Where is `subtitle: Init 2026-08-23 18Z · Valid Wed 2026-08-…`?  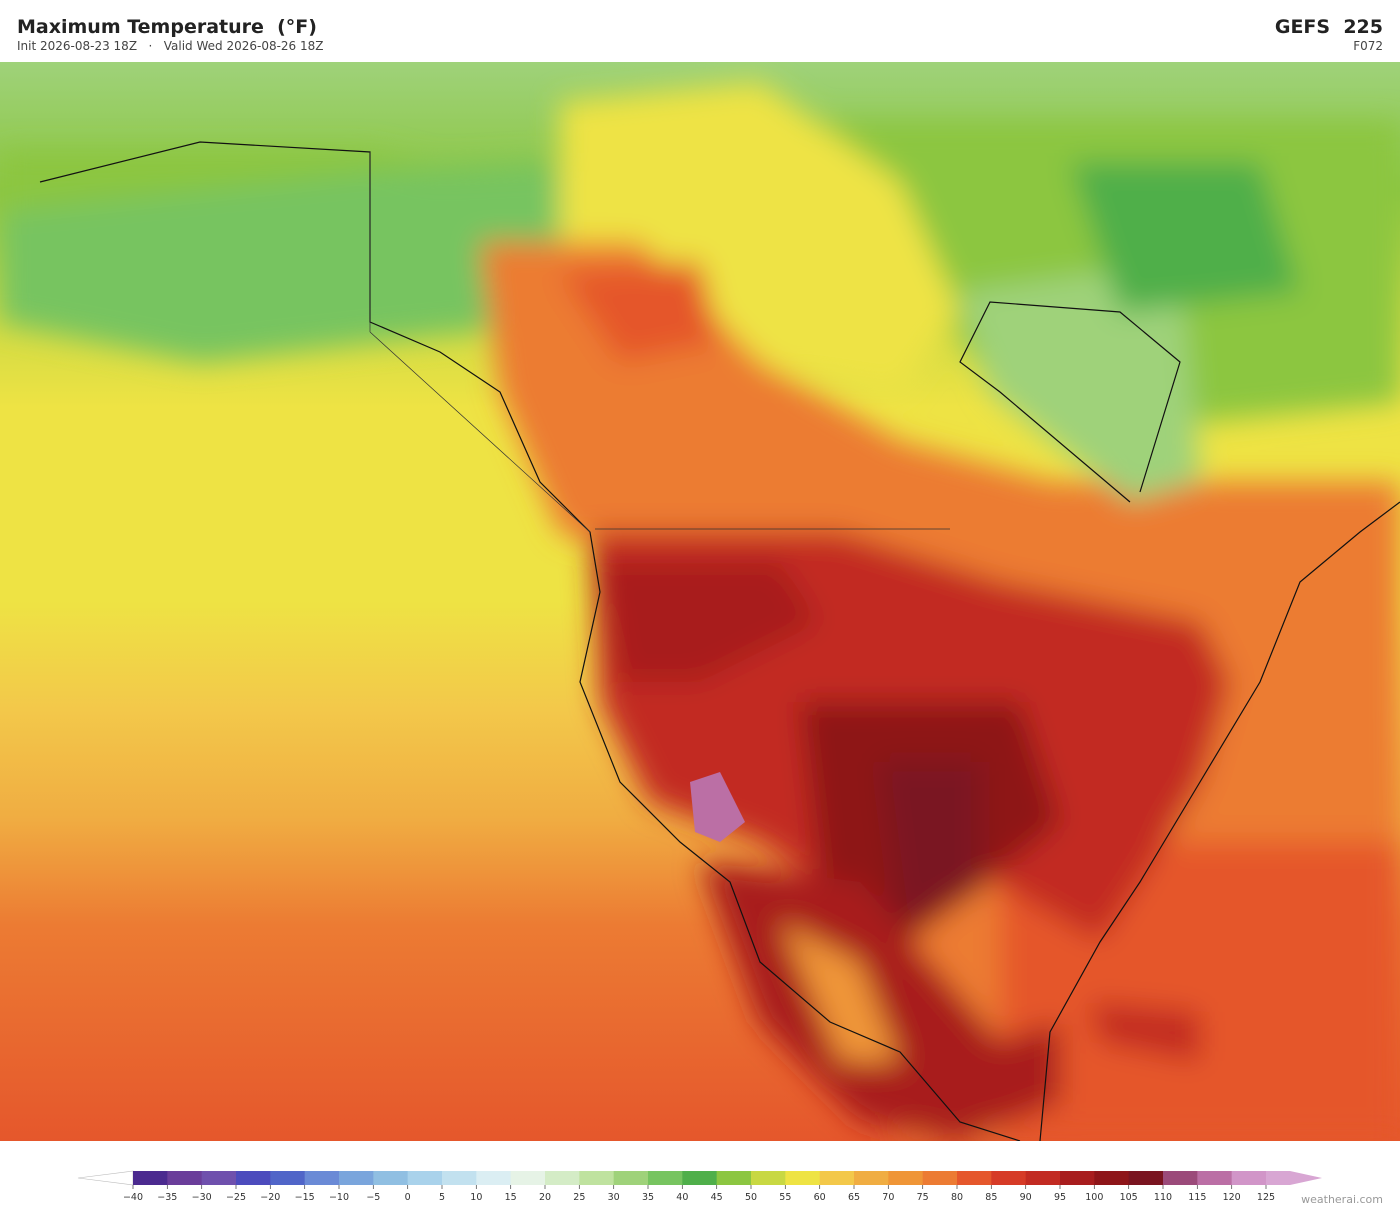
subtitle: Init 2026-08-23 18Z · Valid Wed 2026-08-… is located at coordinates (170, 46).